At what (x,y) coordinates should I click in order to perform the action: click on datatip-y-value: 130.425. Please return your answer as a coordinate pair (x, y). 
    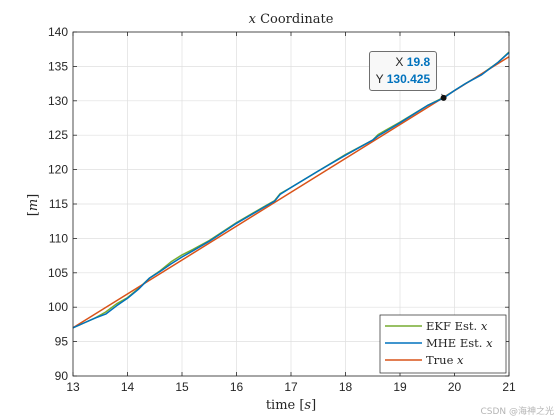
    Looking at the image, I should click on (408, 78).